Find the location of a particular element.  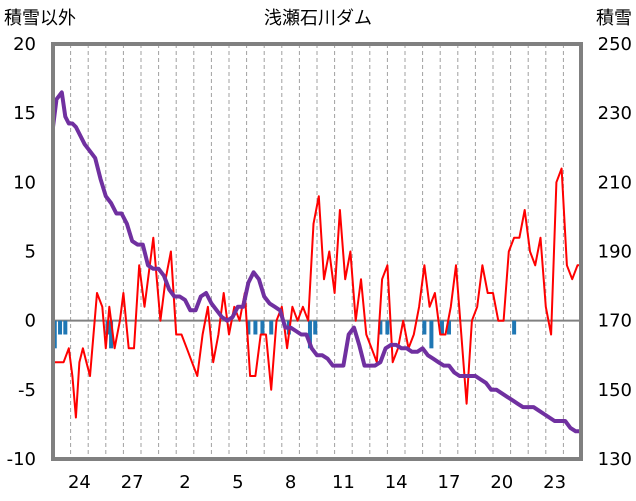

y-left-tick-label: 5 is located at coordinates (30, 252).